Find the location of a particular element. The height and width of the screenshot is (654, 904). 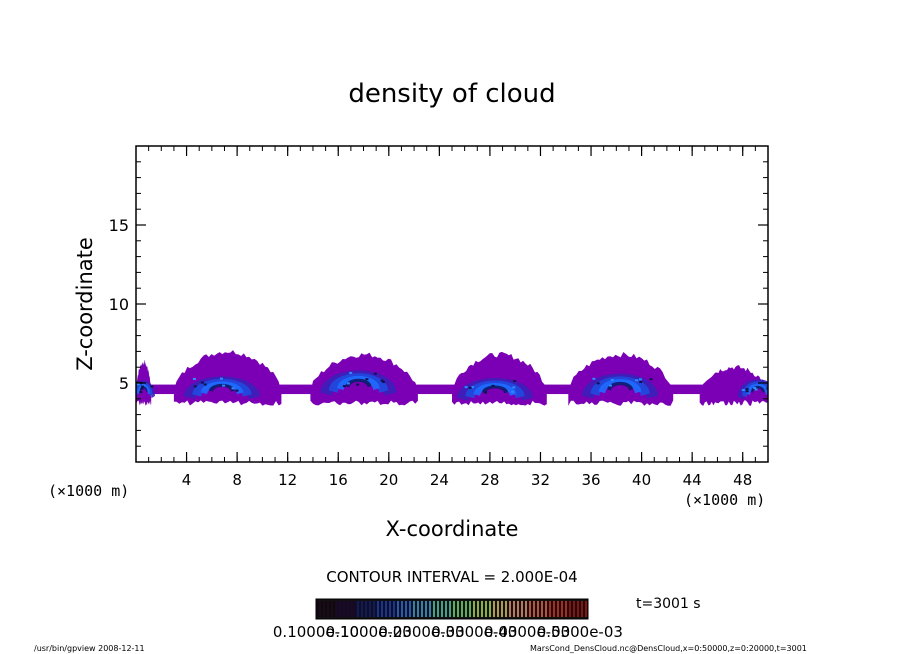

cloud-cell is located at coordinates (733, 385).